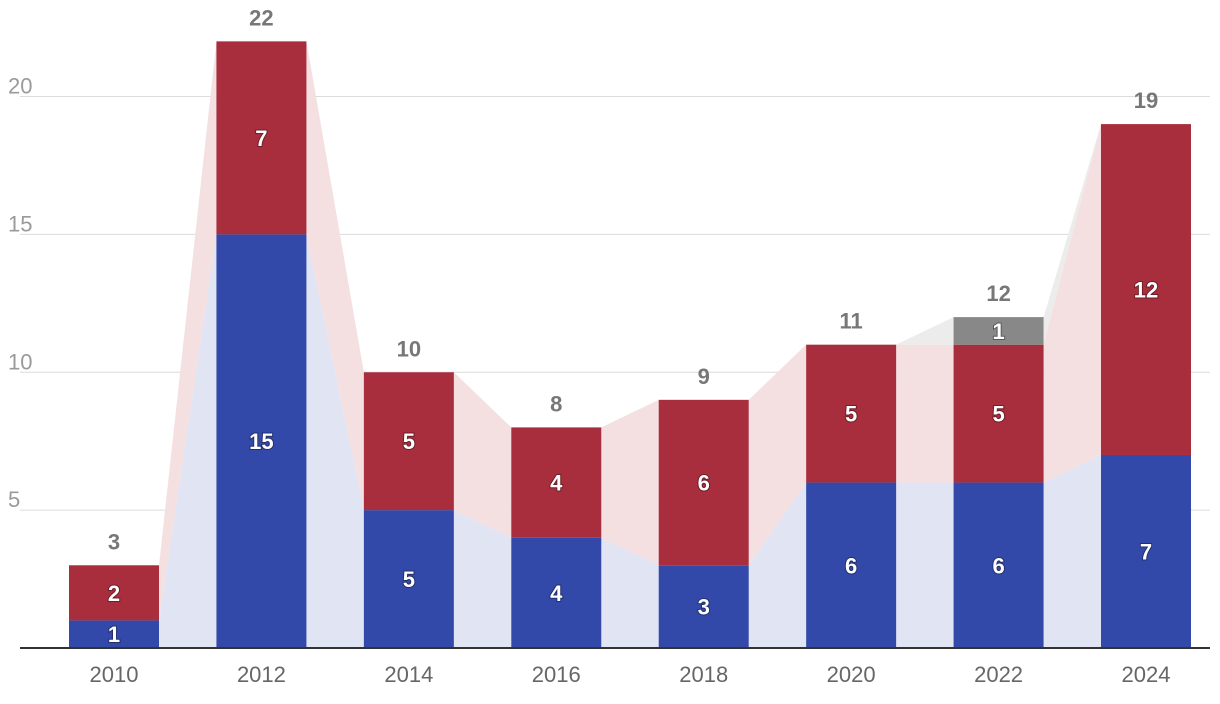 Image resolution: width=1220 pixels, height=704 pixels. Describe the element at coordinates (851, 674) in the screenshot. I see `x-tick-label-2020: 2020` at that location.